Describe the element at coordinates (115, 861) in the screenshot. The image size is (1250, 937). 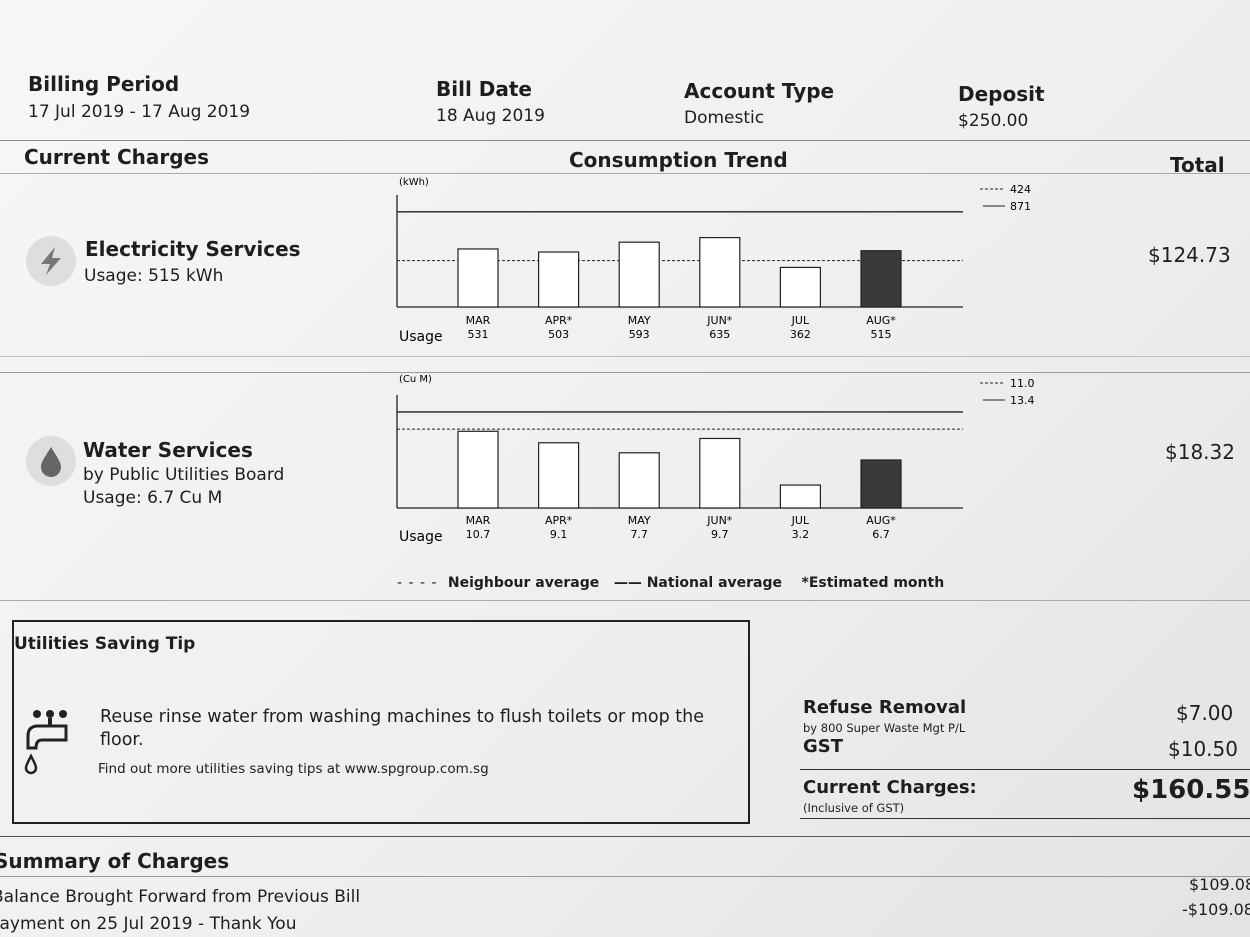
I see `summary-title: Summary of Charges` at that location.